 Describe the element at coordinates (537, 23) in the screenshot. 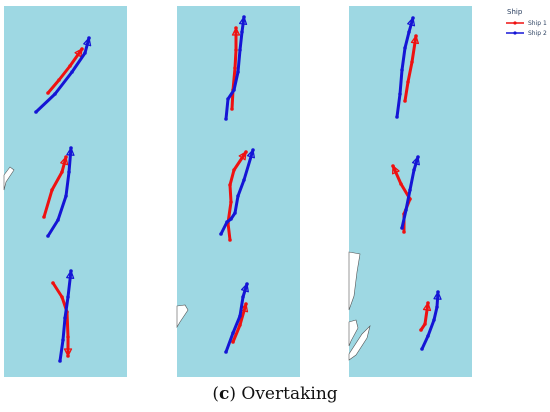

I see `legend-label: Ship 1` at that location.